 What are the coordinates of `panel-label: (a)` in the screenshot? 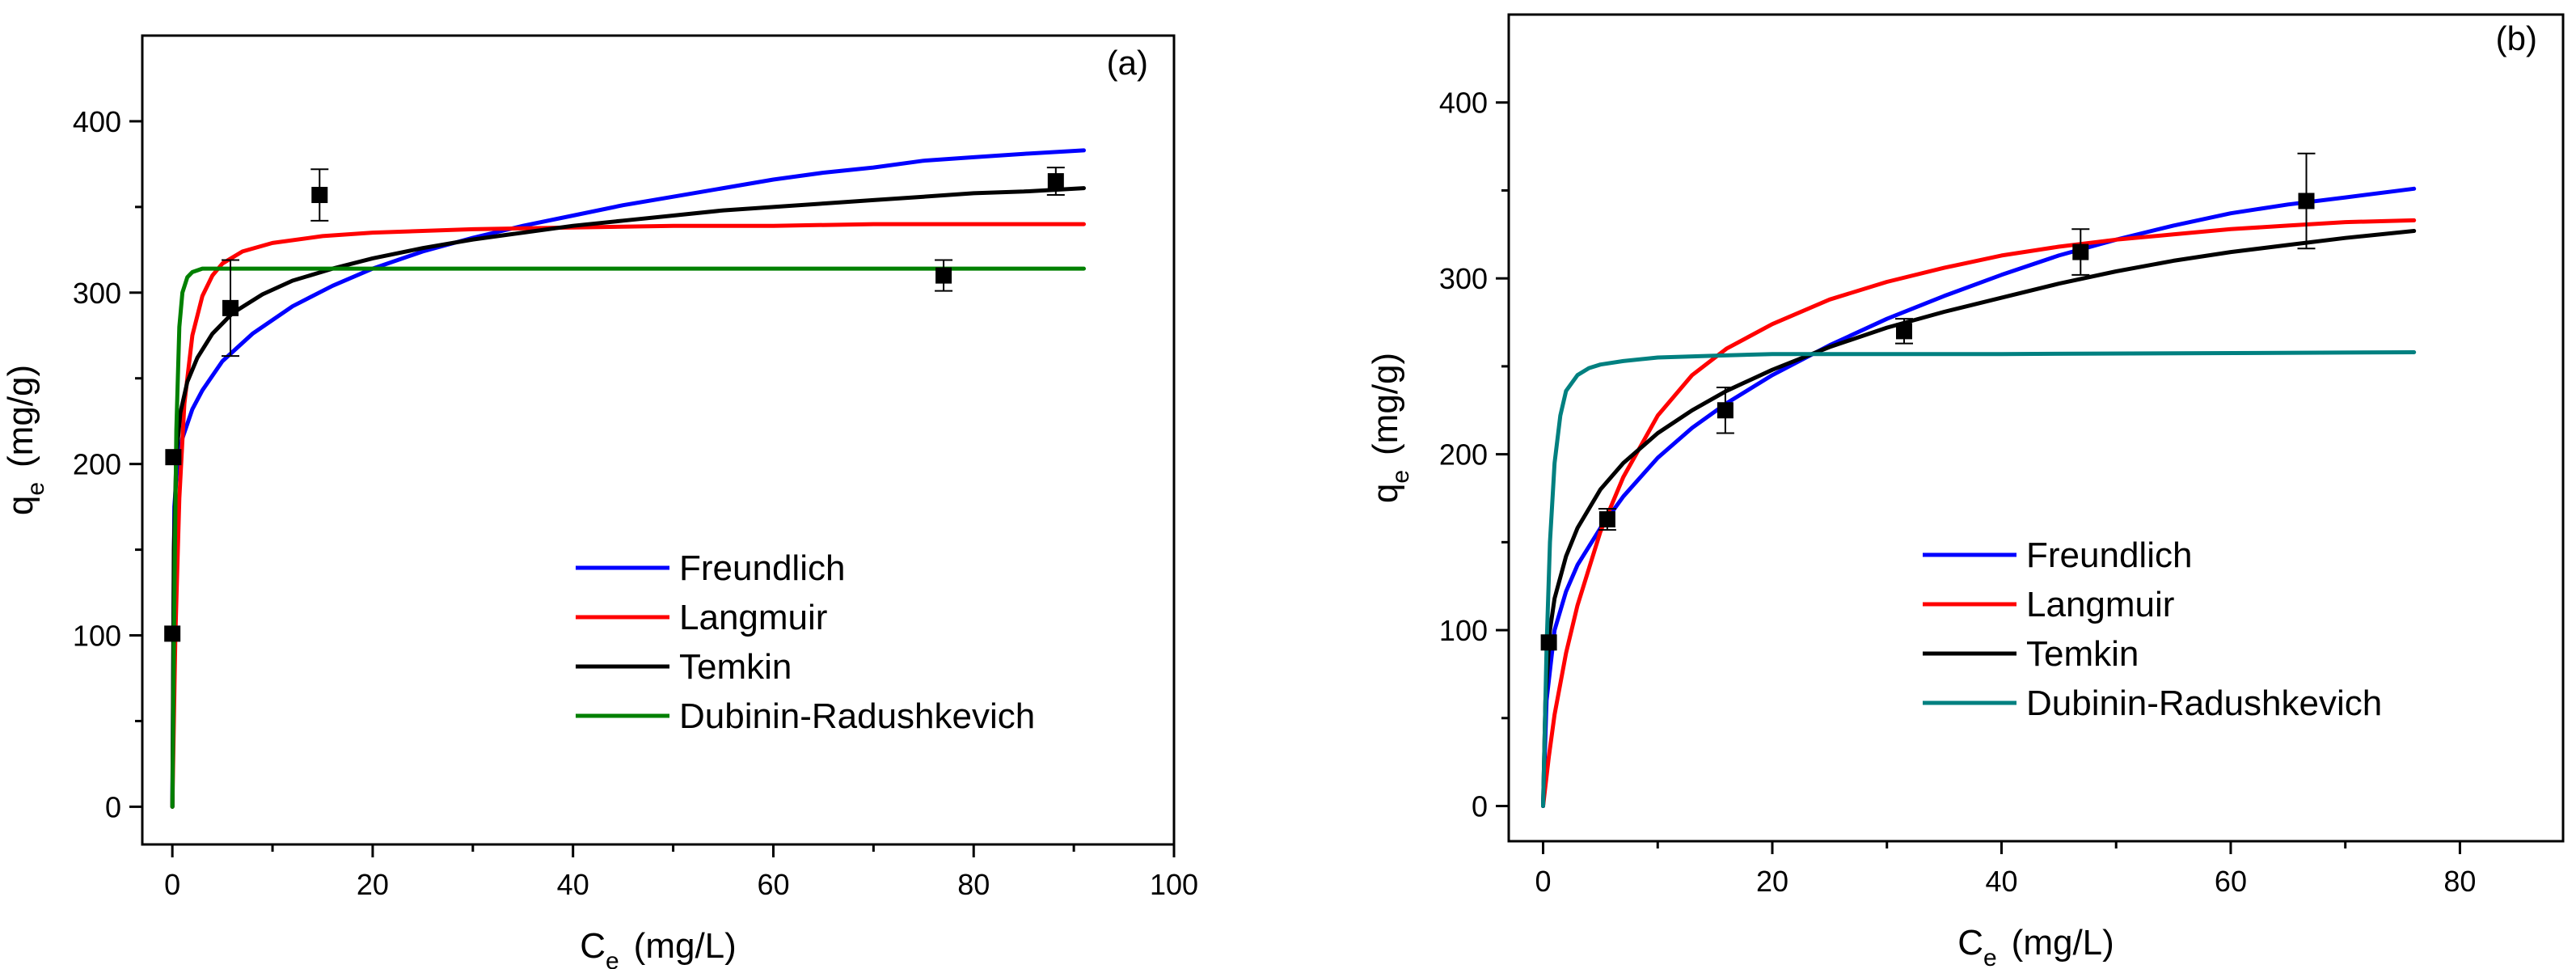 It's located at (1127, 63).